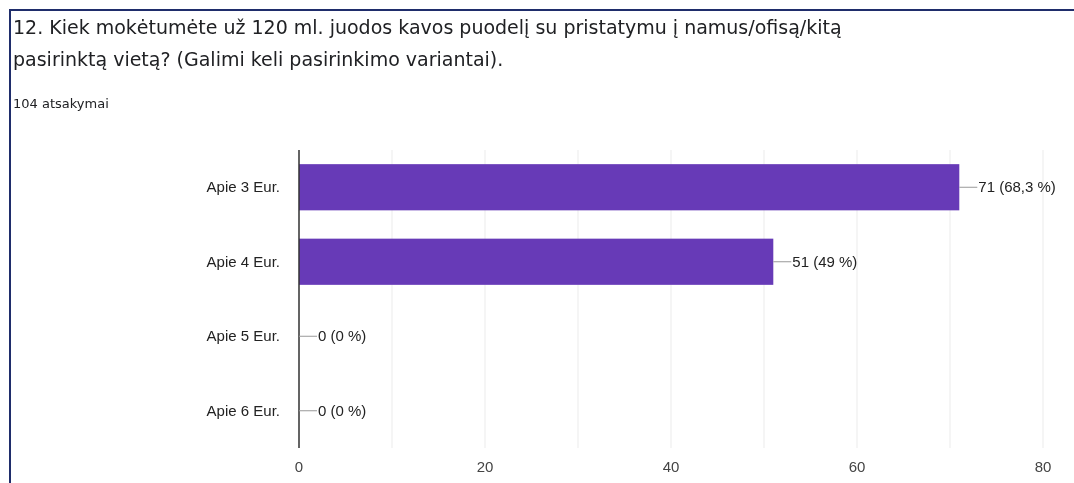 This screenshot has width=1074, height=483. I want to click on y-tick-label: Apie 4 Eur., so click(243, 261).